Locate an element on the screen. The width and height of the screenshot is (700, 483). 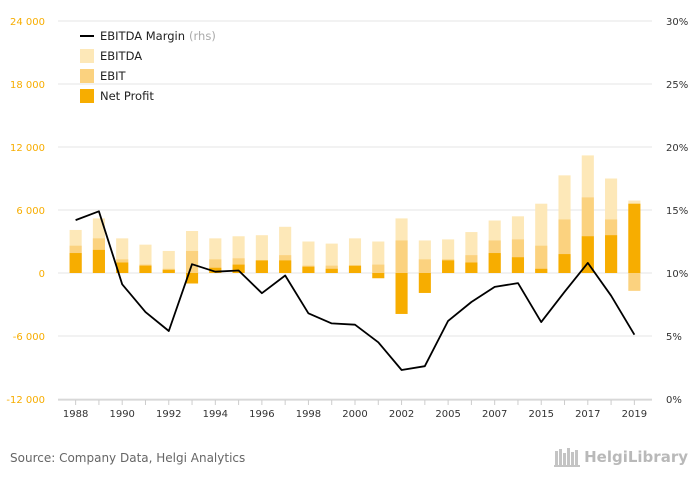
x-tick-label: 1994 is located at coordinates (215, 414).